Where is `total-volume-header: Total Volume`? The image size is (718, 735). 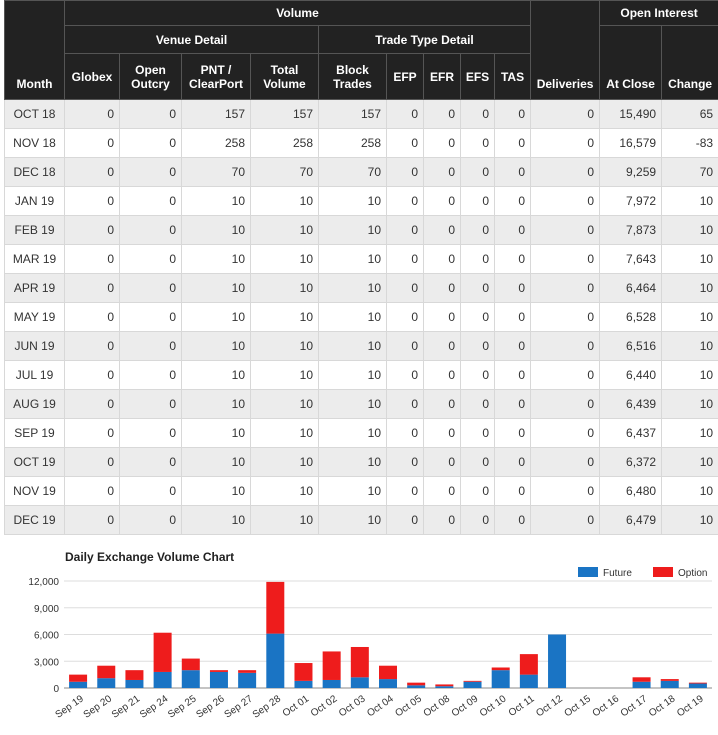 total-volume-header: Total Volume is located at coordinates (285, 77).